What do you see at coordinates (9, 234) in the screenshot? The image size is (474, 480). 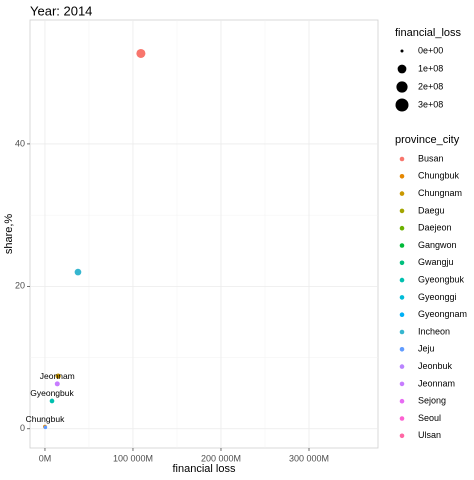 I see `y-axis-label: share,%` at bounding box center [9, 234].